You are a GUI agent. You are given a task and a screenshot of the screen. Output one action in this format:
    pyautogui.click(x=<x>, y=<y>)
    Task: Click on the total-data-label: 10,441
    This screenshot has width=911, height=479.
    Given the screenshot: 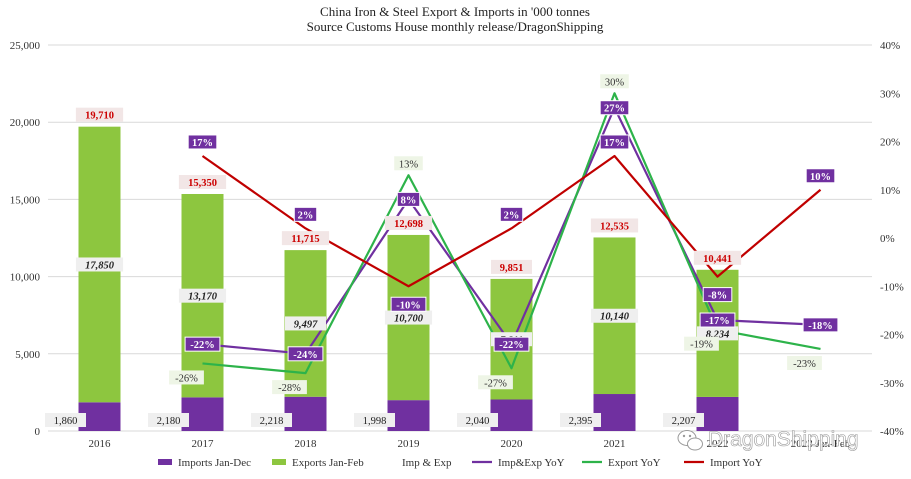 What is the action you would take?
    pyautogui.click(x=717, y=257)
    